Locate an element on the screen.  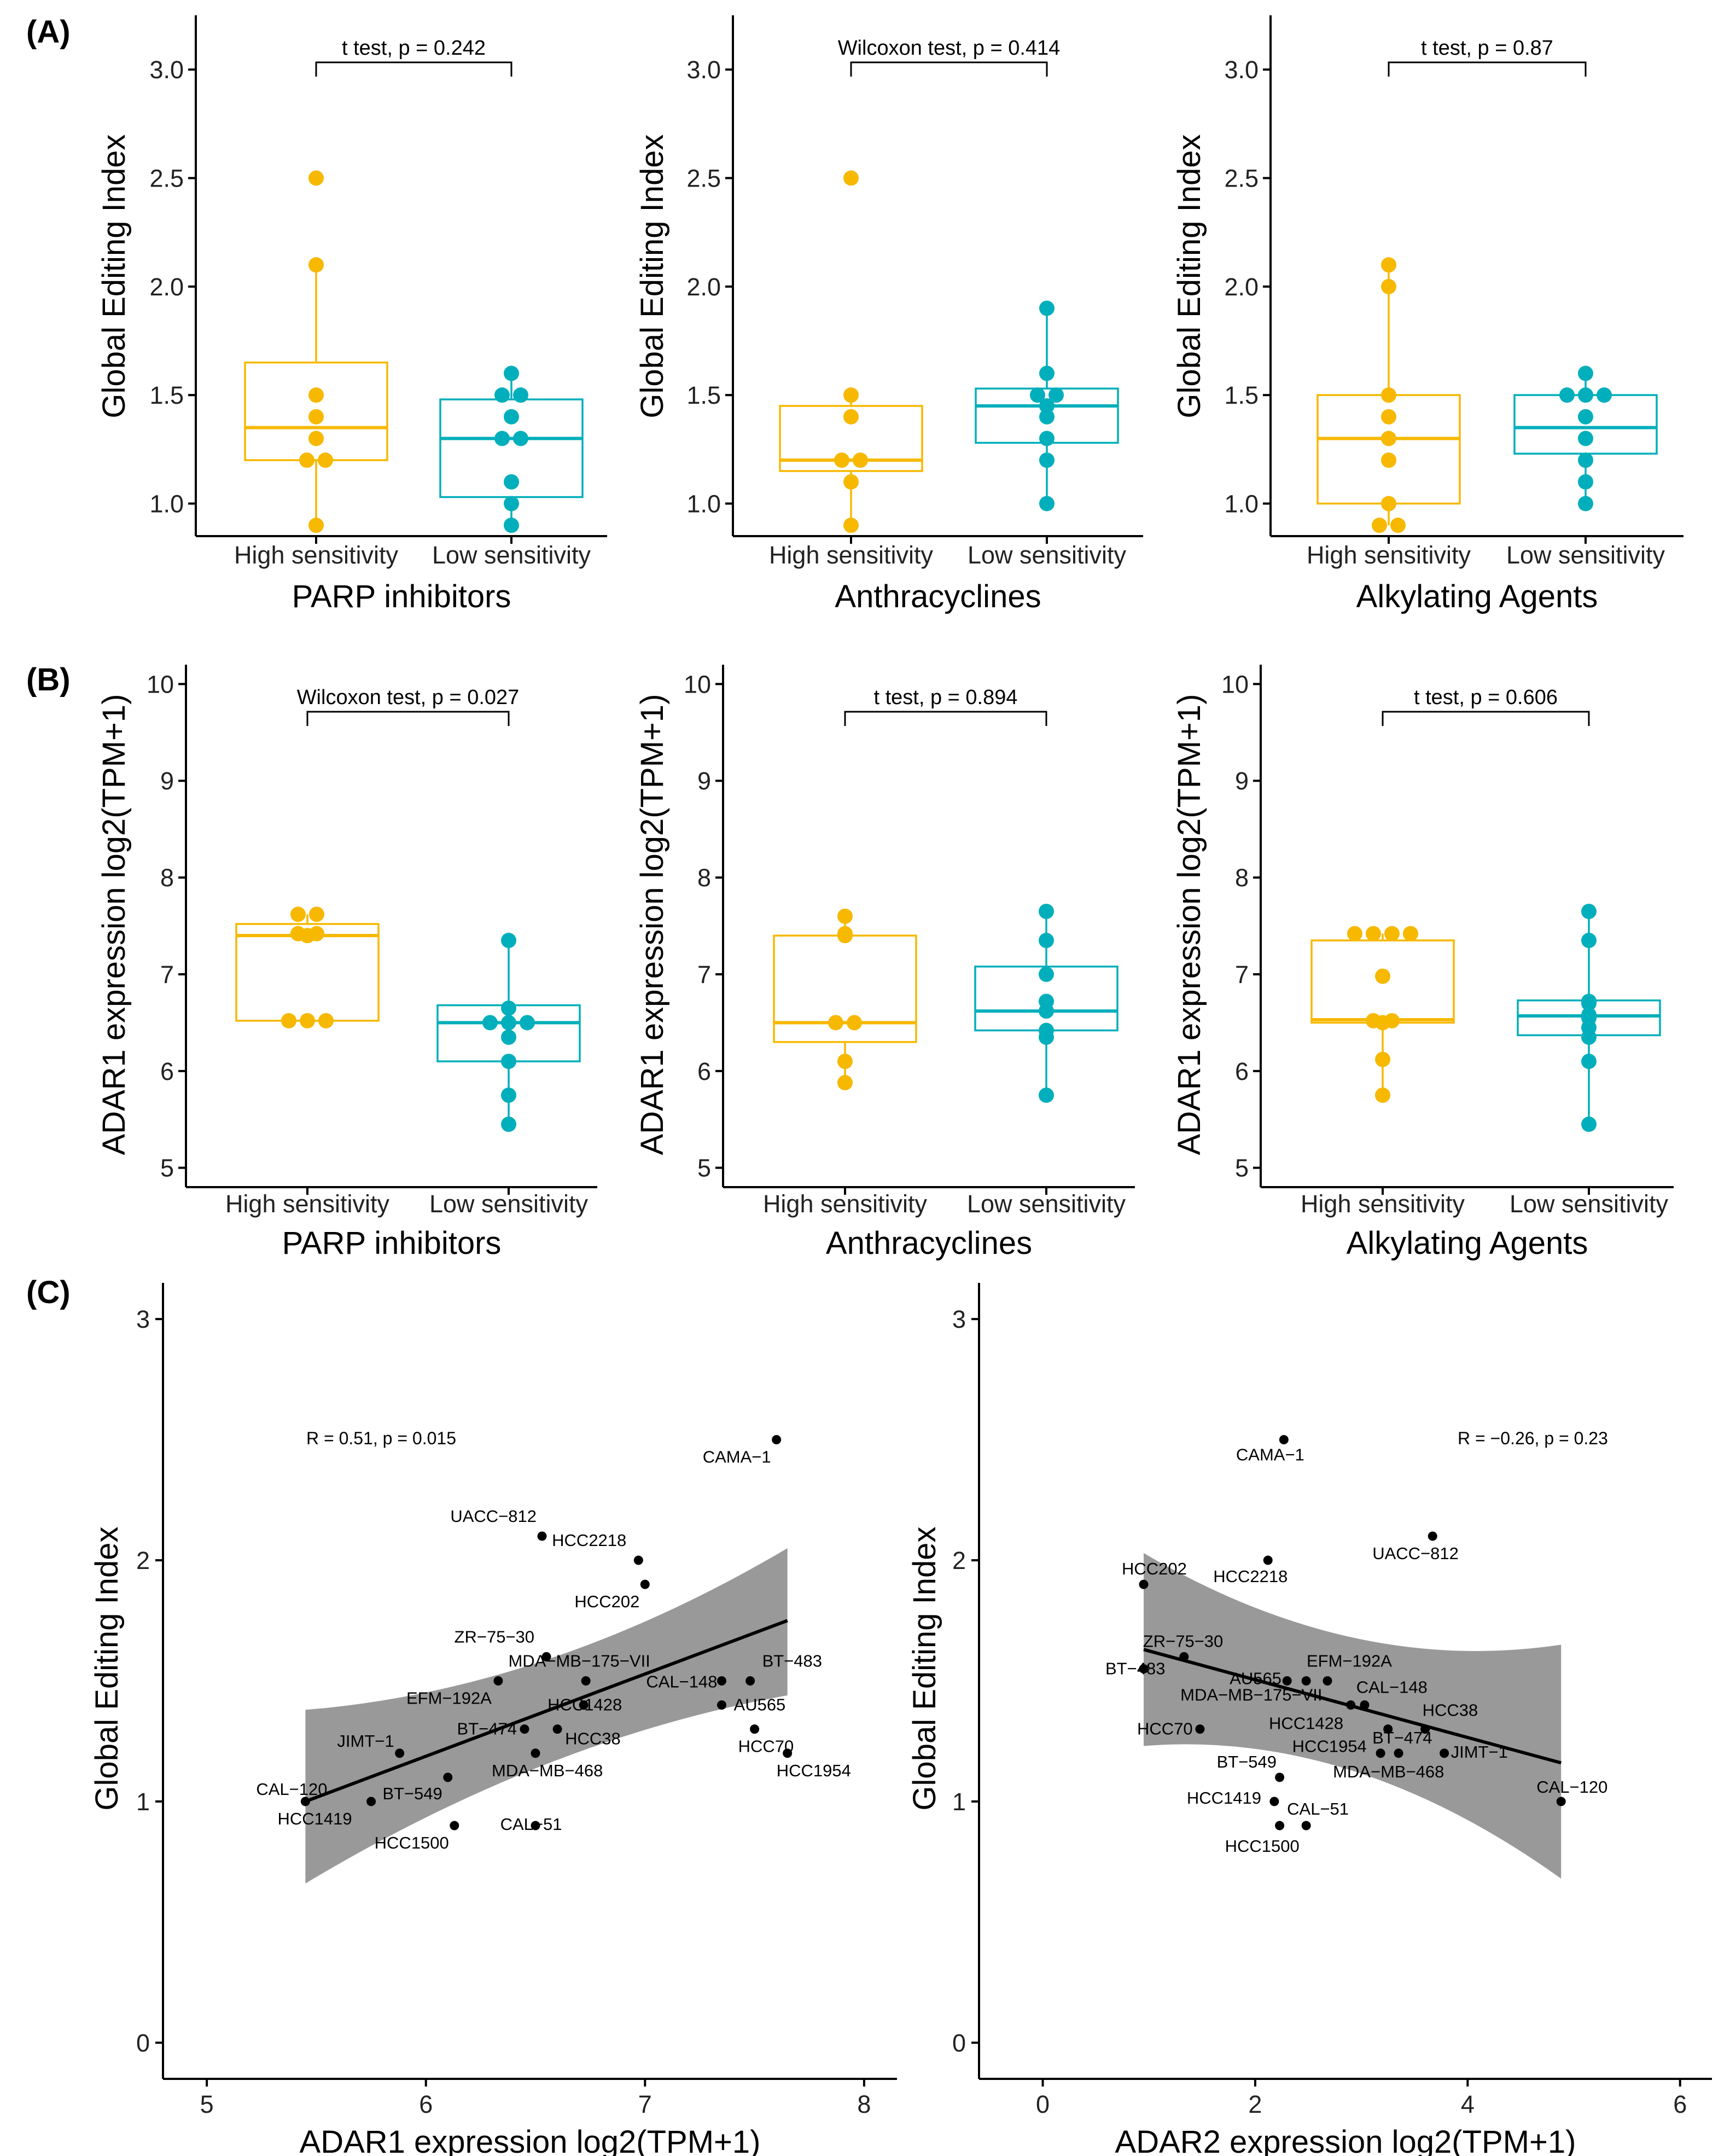
panel-label-a: (A) is located at coordinates (48, 32).